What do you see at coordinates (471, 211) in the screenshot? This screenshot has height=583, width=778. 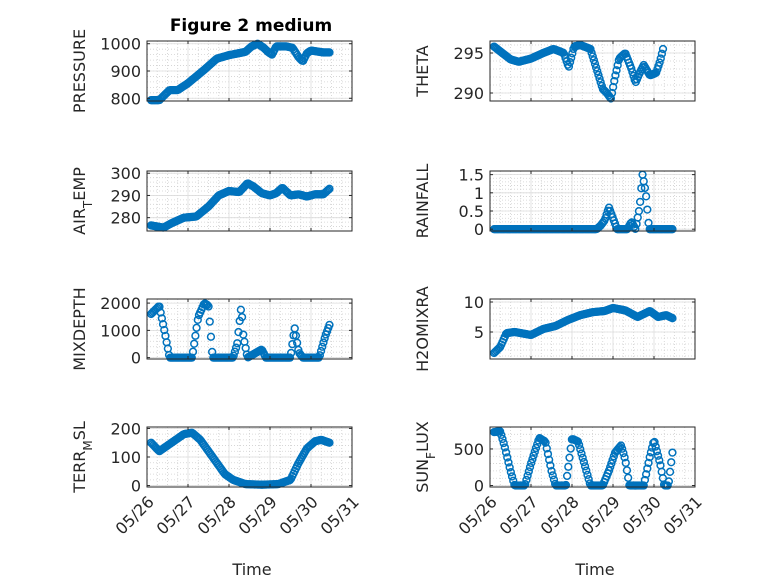 I see `y-tick-label: 0.5` at bounding box center [471, 211].